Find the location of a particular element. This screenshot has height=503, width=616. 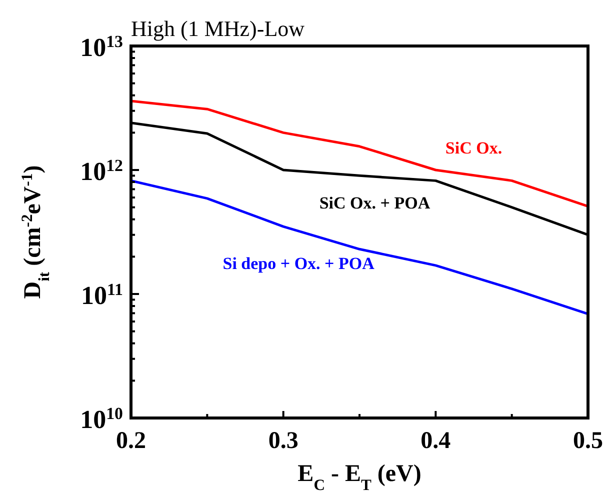

x-tick-label: 0.5 is located at coordinates (588, 441).